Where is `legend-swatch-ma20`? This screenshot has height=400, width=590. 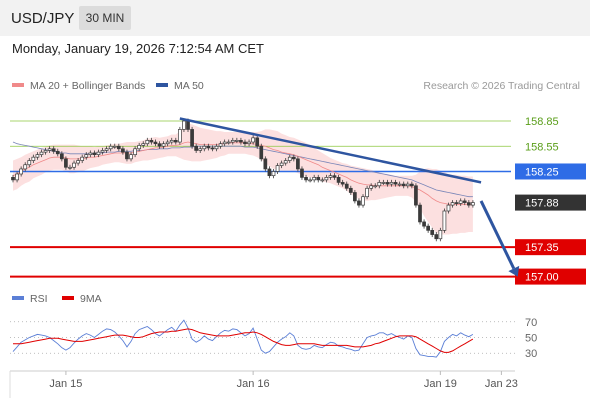
legend-swatch-ma20 is located at coordinates (18, 85).